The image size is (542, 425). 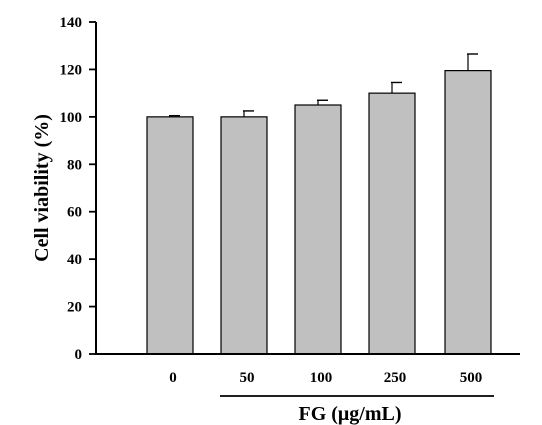 What do you see at coordinates (71, 23) in the screenshot?
I see `y-tick-label: 140` at bounding box center [71, 23].